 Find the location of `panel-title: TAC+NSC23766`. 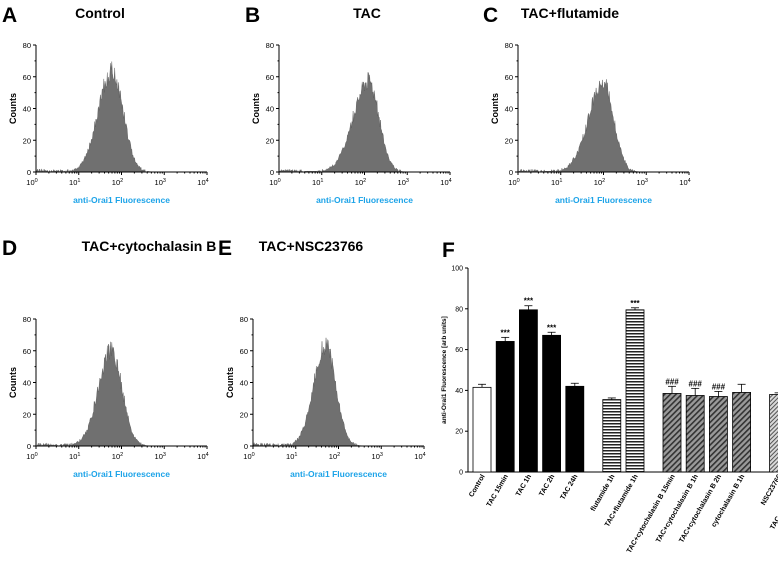

panel-title: TAC+NSC23766 is located at coordinates (311, 246).